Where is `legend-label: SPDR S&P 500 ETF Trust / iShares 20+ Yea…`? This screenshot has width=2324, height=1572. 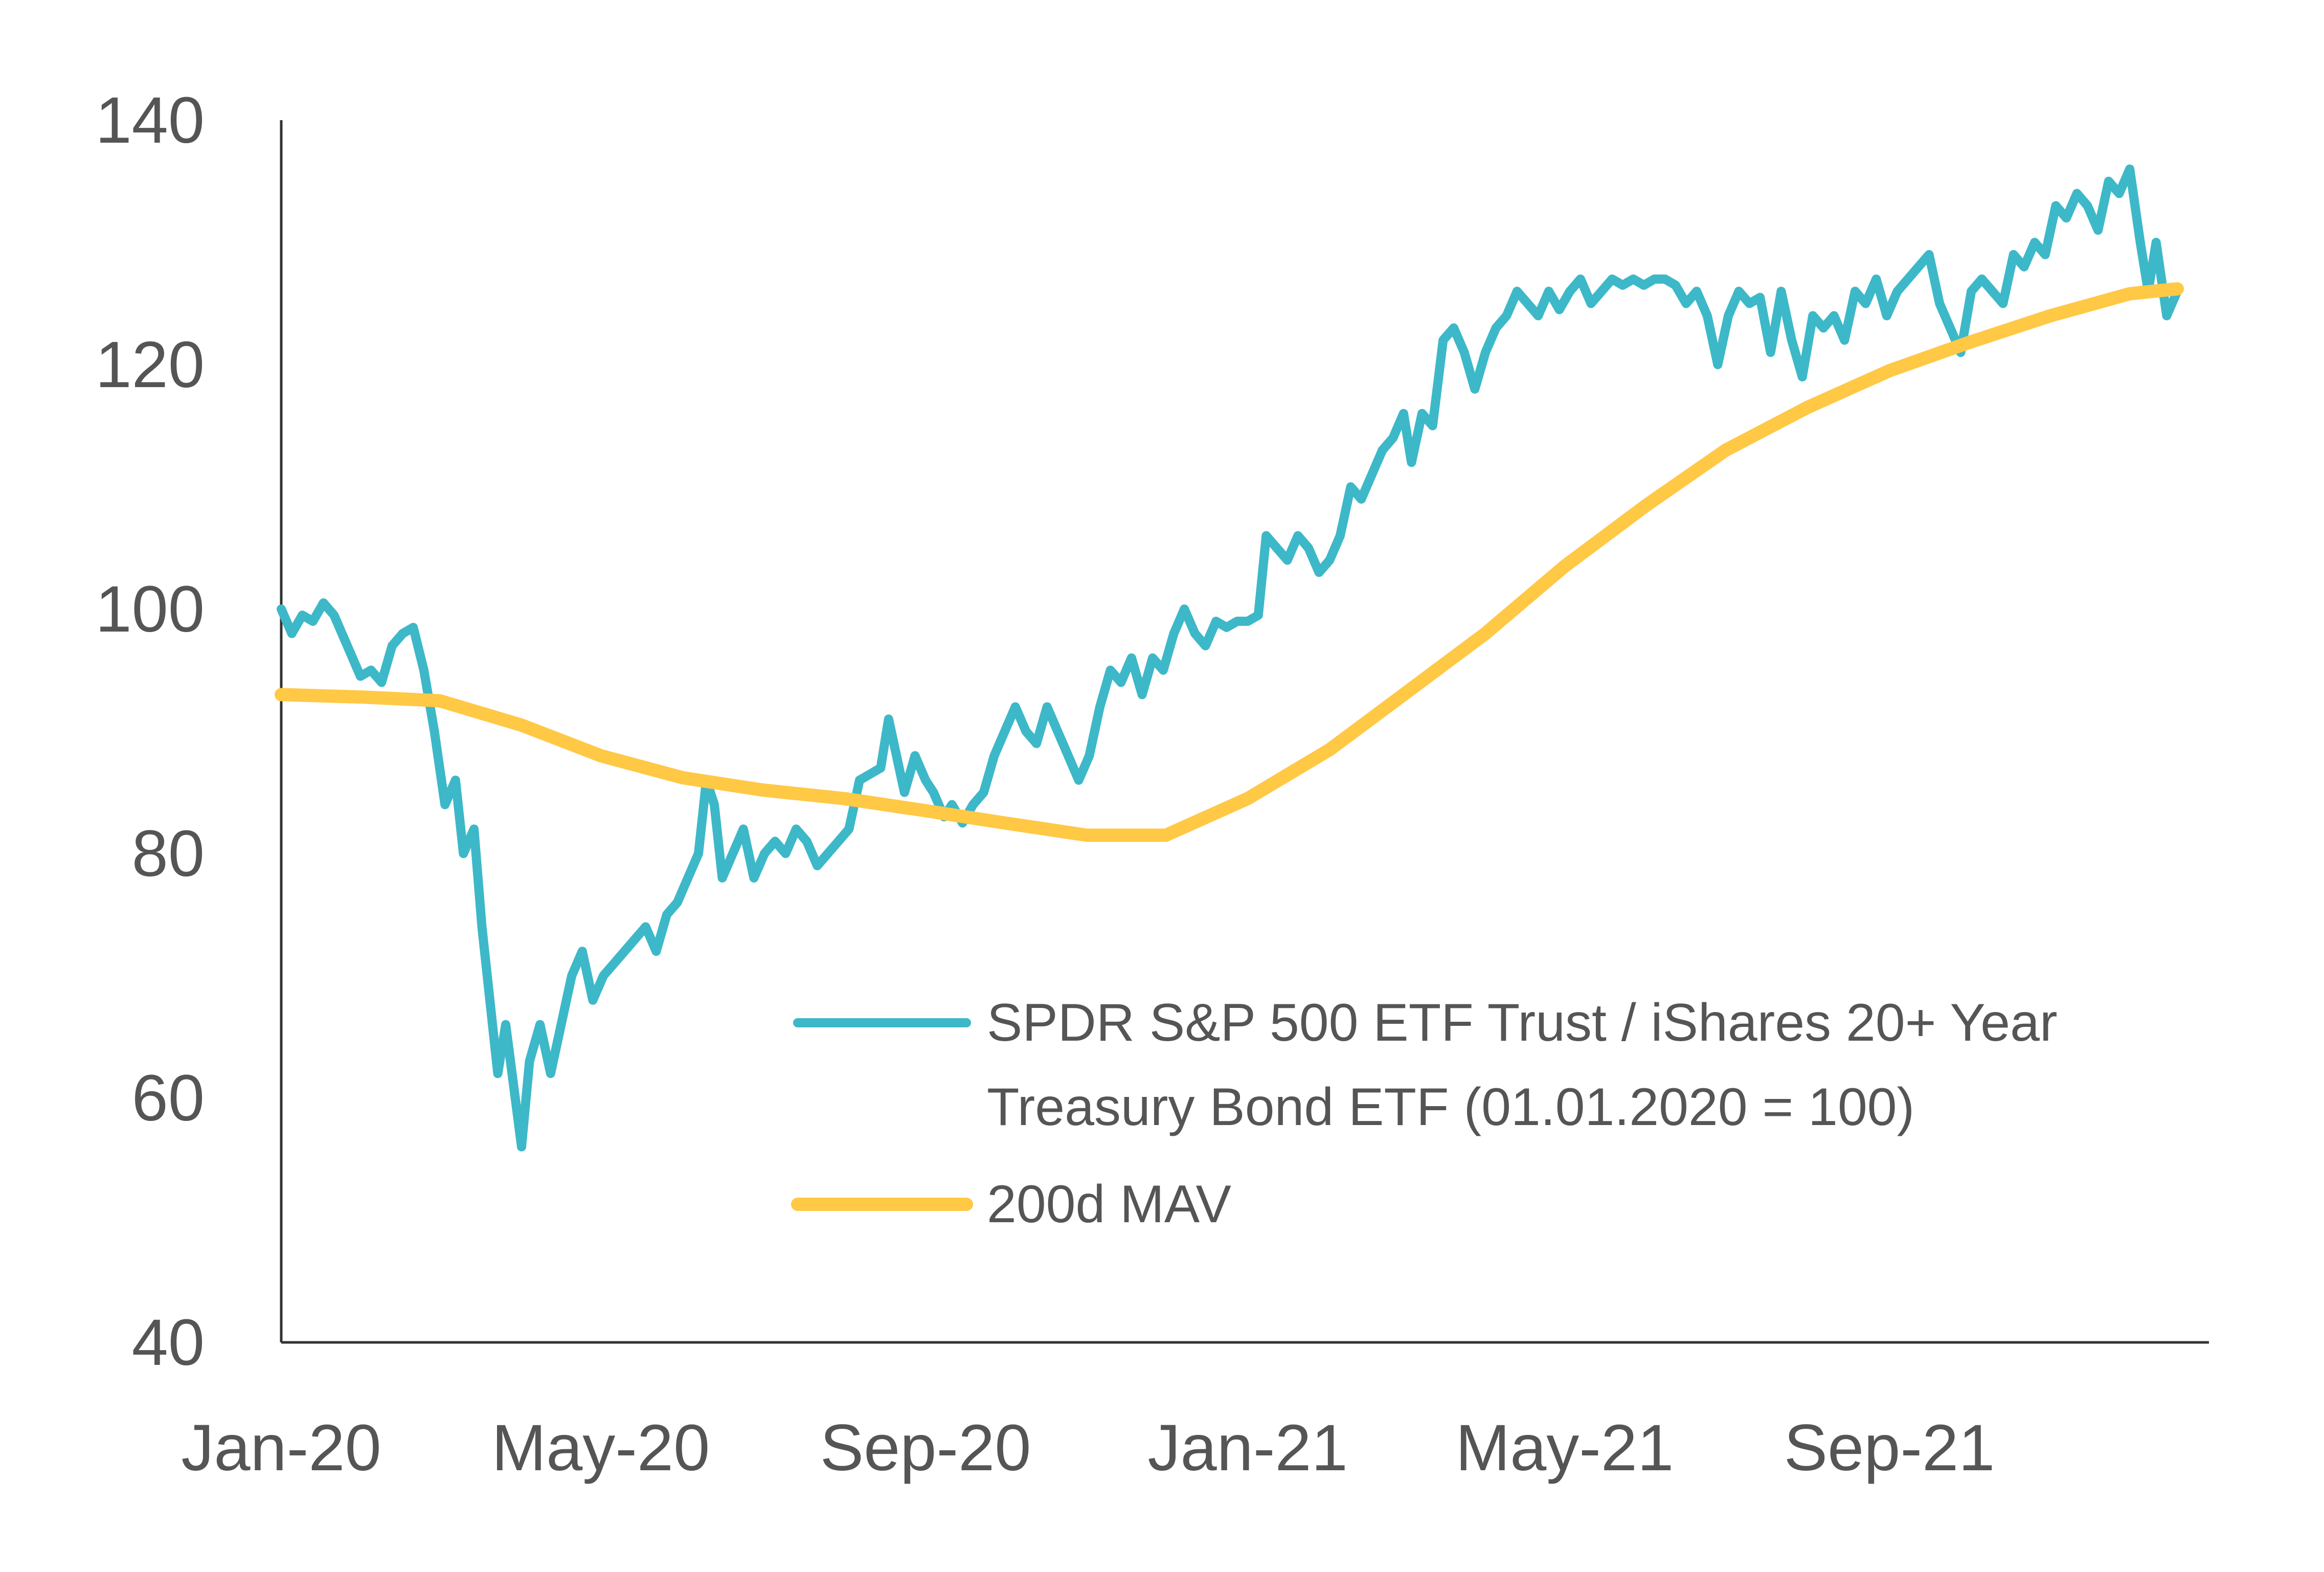
legend-label: SPDR S&P 500 ETF Trust / iShares 20+ Yea… is located at coordinates (1522, 1022).